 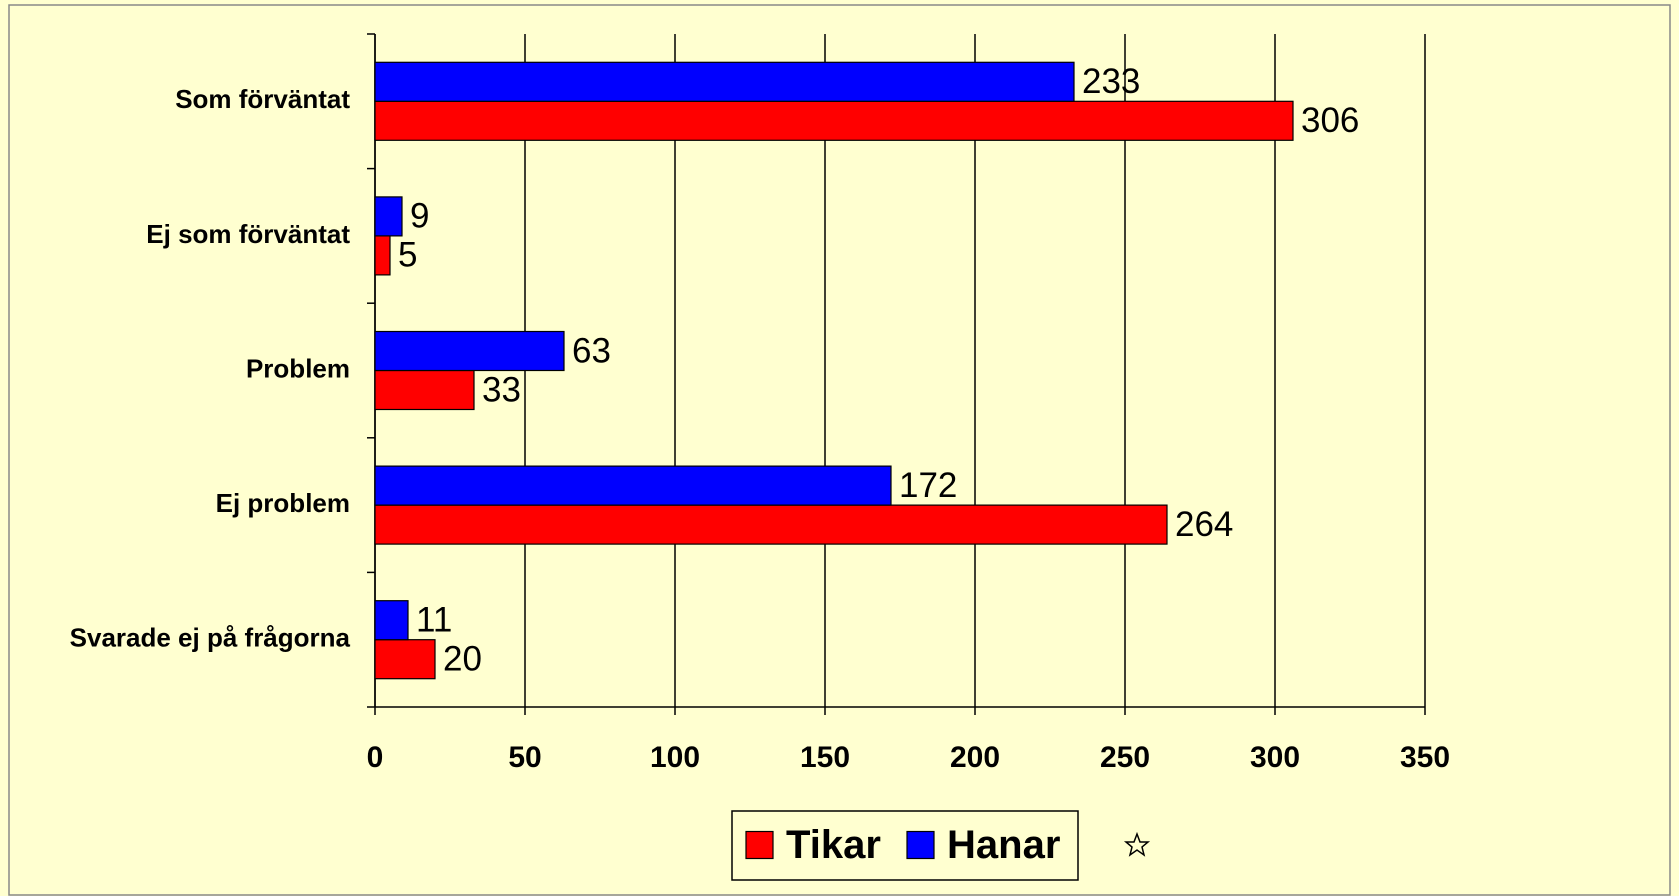 I want to click on category-label: Ej som förväntat, so click(x=248, y=234).